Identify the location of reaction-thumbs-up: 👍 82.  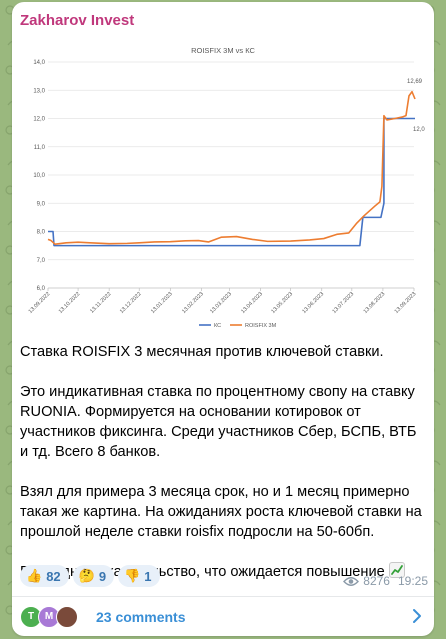
(44, 576).